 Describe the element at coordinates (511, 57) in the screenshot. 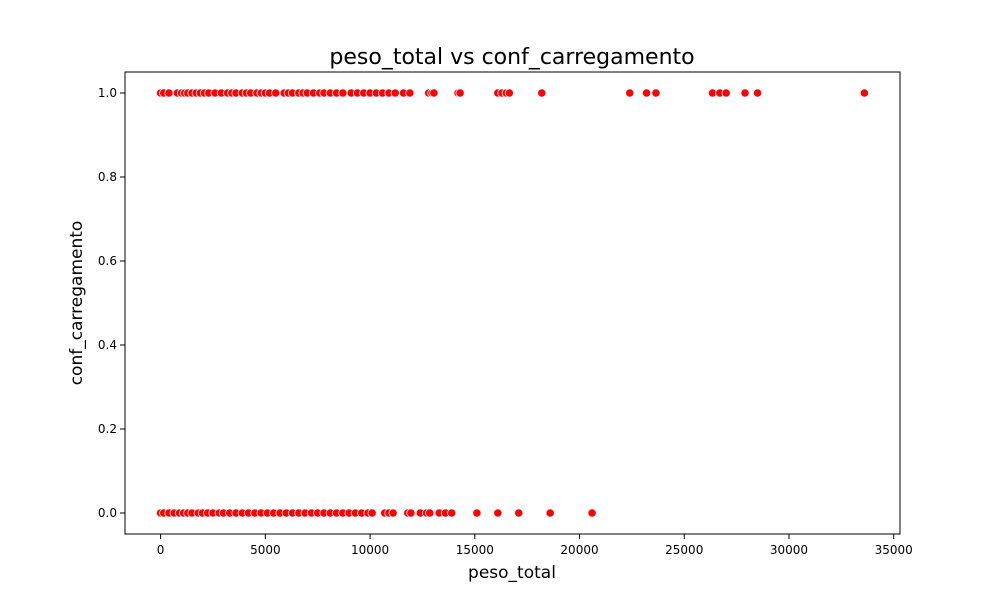

I see `chart-title: peso_total vs conf_carregamento` at that location.